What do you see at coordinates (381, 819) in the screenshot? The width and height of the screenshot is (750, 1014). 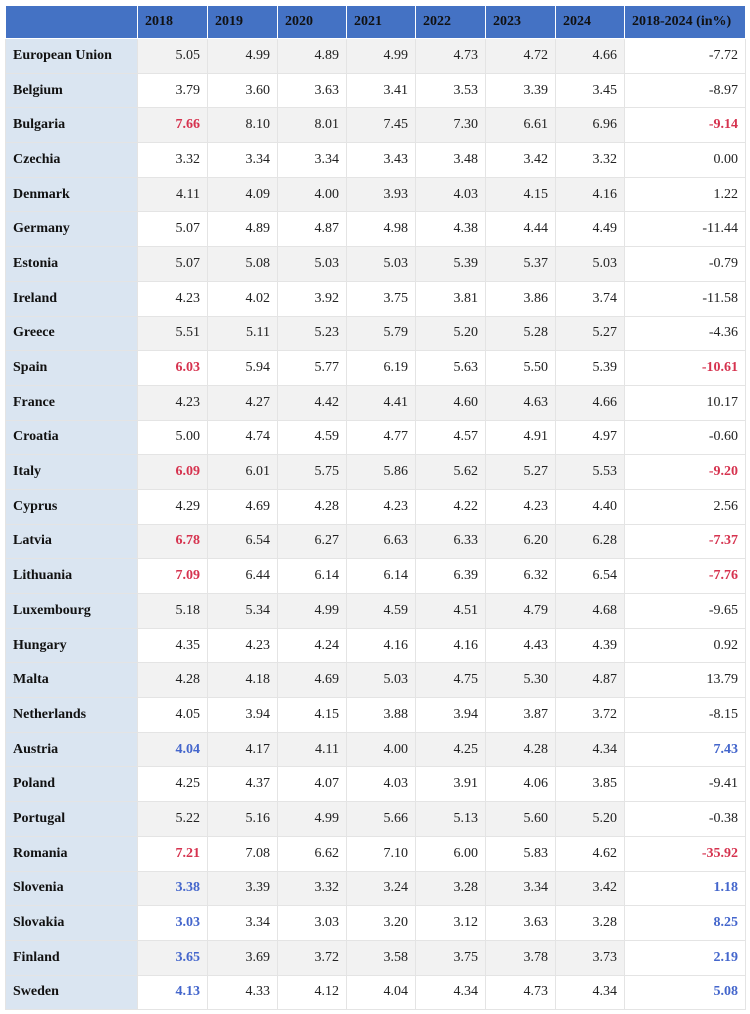 I see `value-cell: 5.66` at bounding box center [381, 819].